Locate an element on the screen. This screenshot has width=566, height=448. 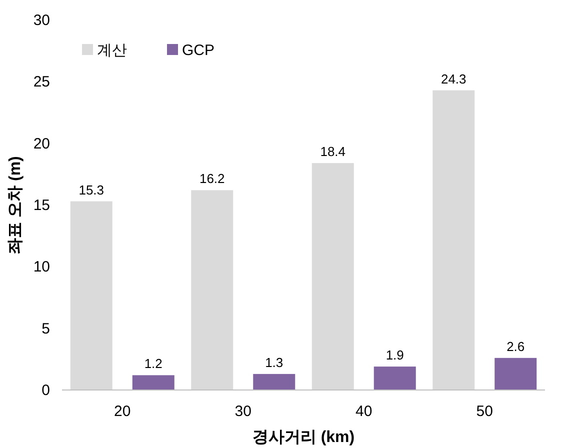
y-tick-label: 0 is located at coordinates (46, 390).